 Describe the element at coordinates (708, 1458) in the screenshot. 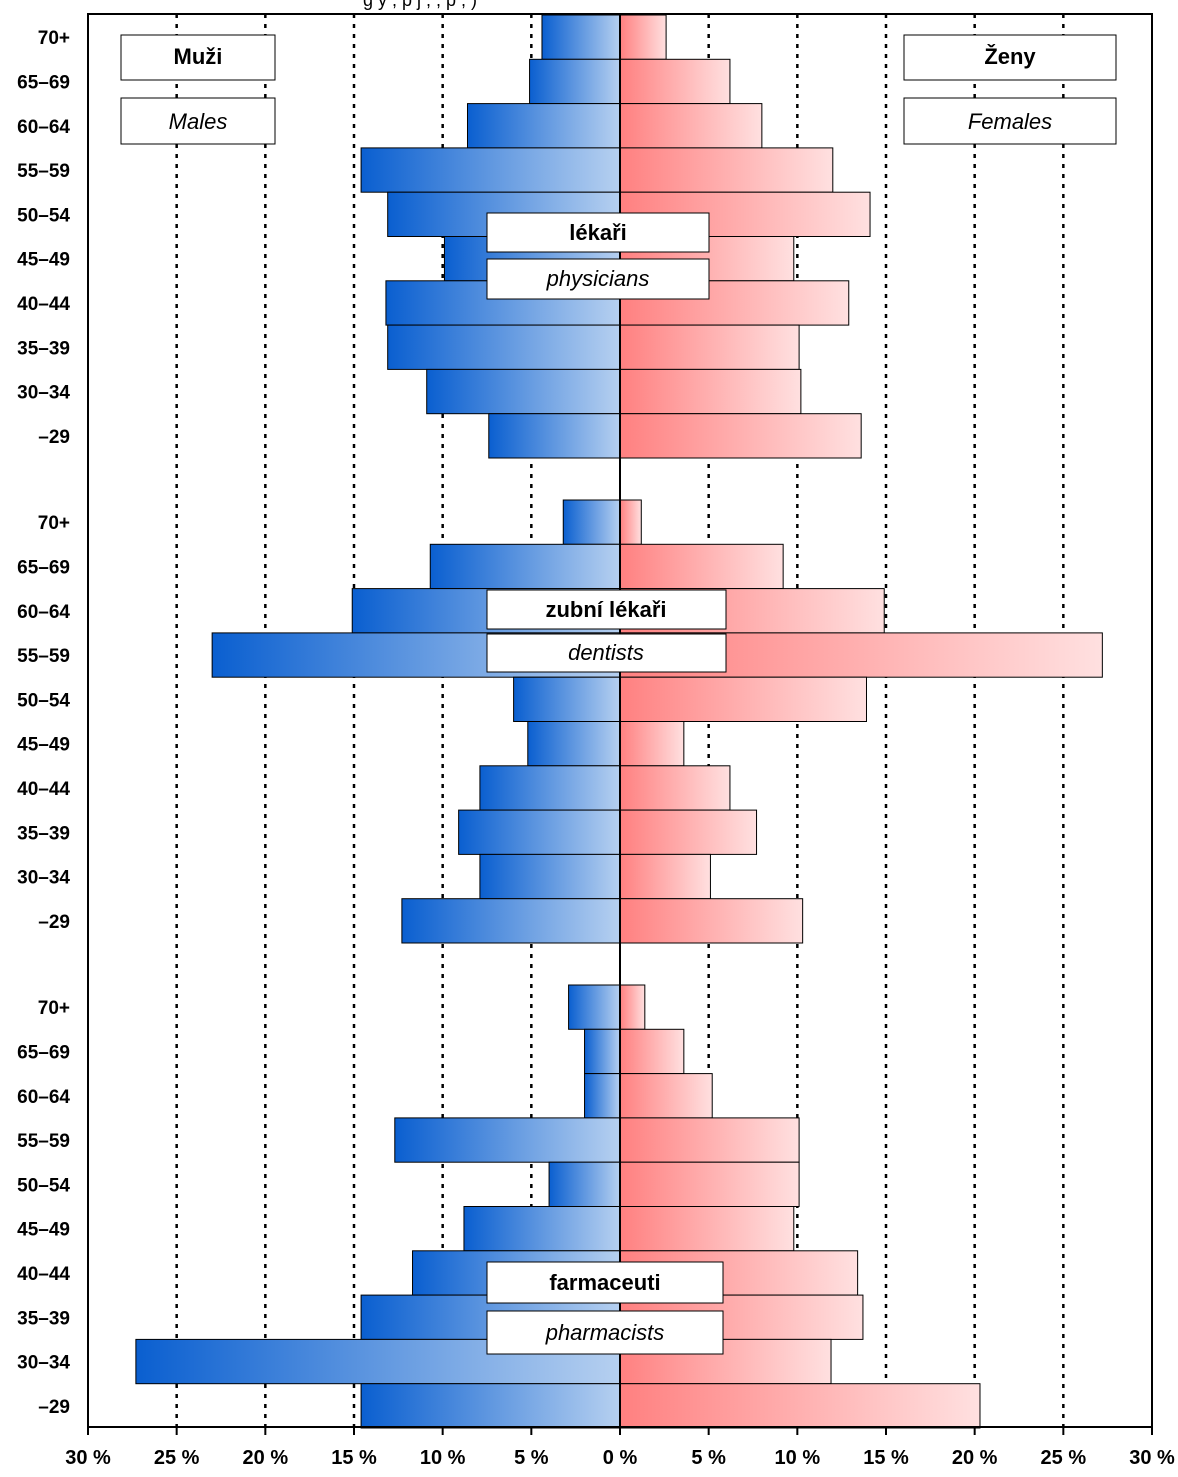

I see `x-tick-label: 5 %` at that location.